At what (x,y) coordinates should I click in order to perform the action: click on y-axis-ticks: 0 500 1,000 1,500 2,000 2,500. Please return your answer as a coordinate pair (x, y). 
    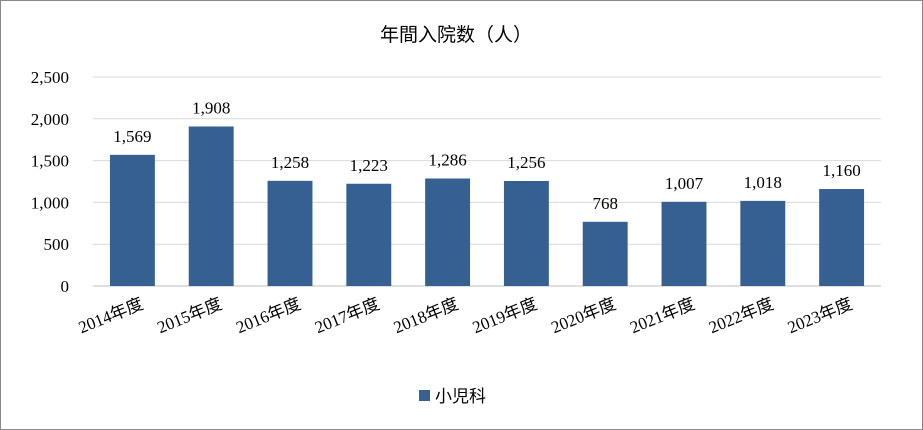
    Looking at the image, I should click on (50, 182).